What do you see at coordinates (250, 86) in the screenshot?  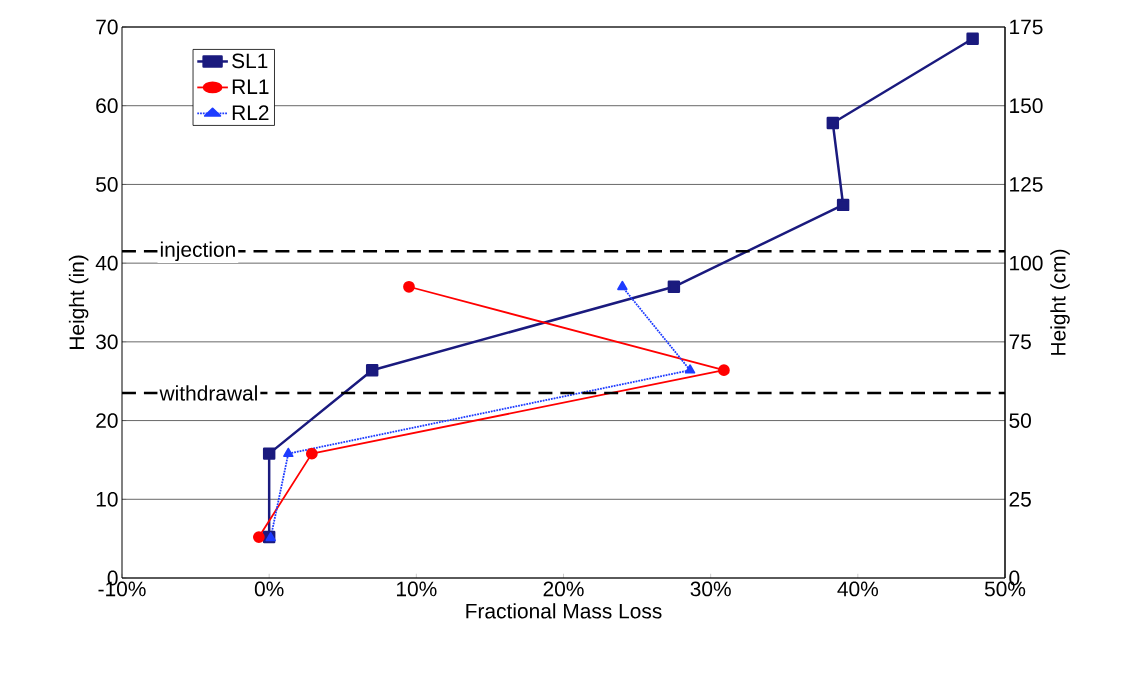 I see `legend-label: RL1` at bounding box center [250, 86].